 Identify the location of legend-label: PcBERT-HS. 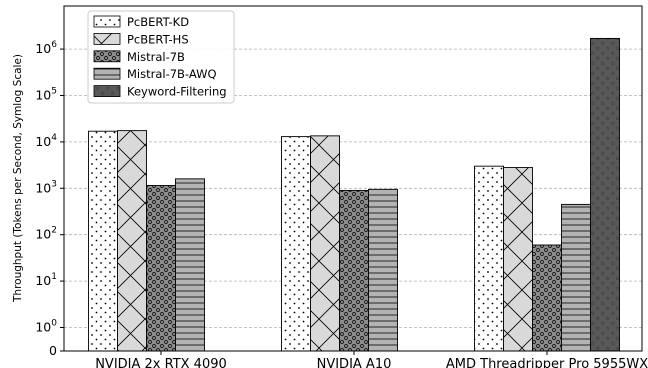
(158, 39).